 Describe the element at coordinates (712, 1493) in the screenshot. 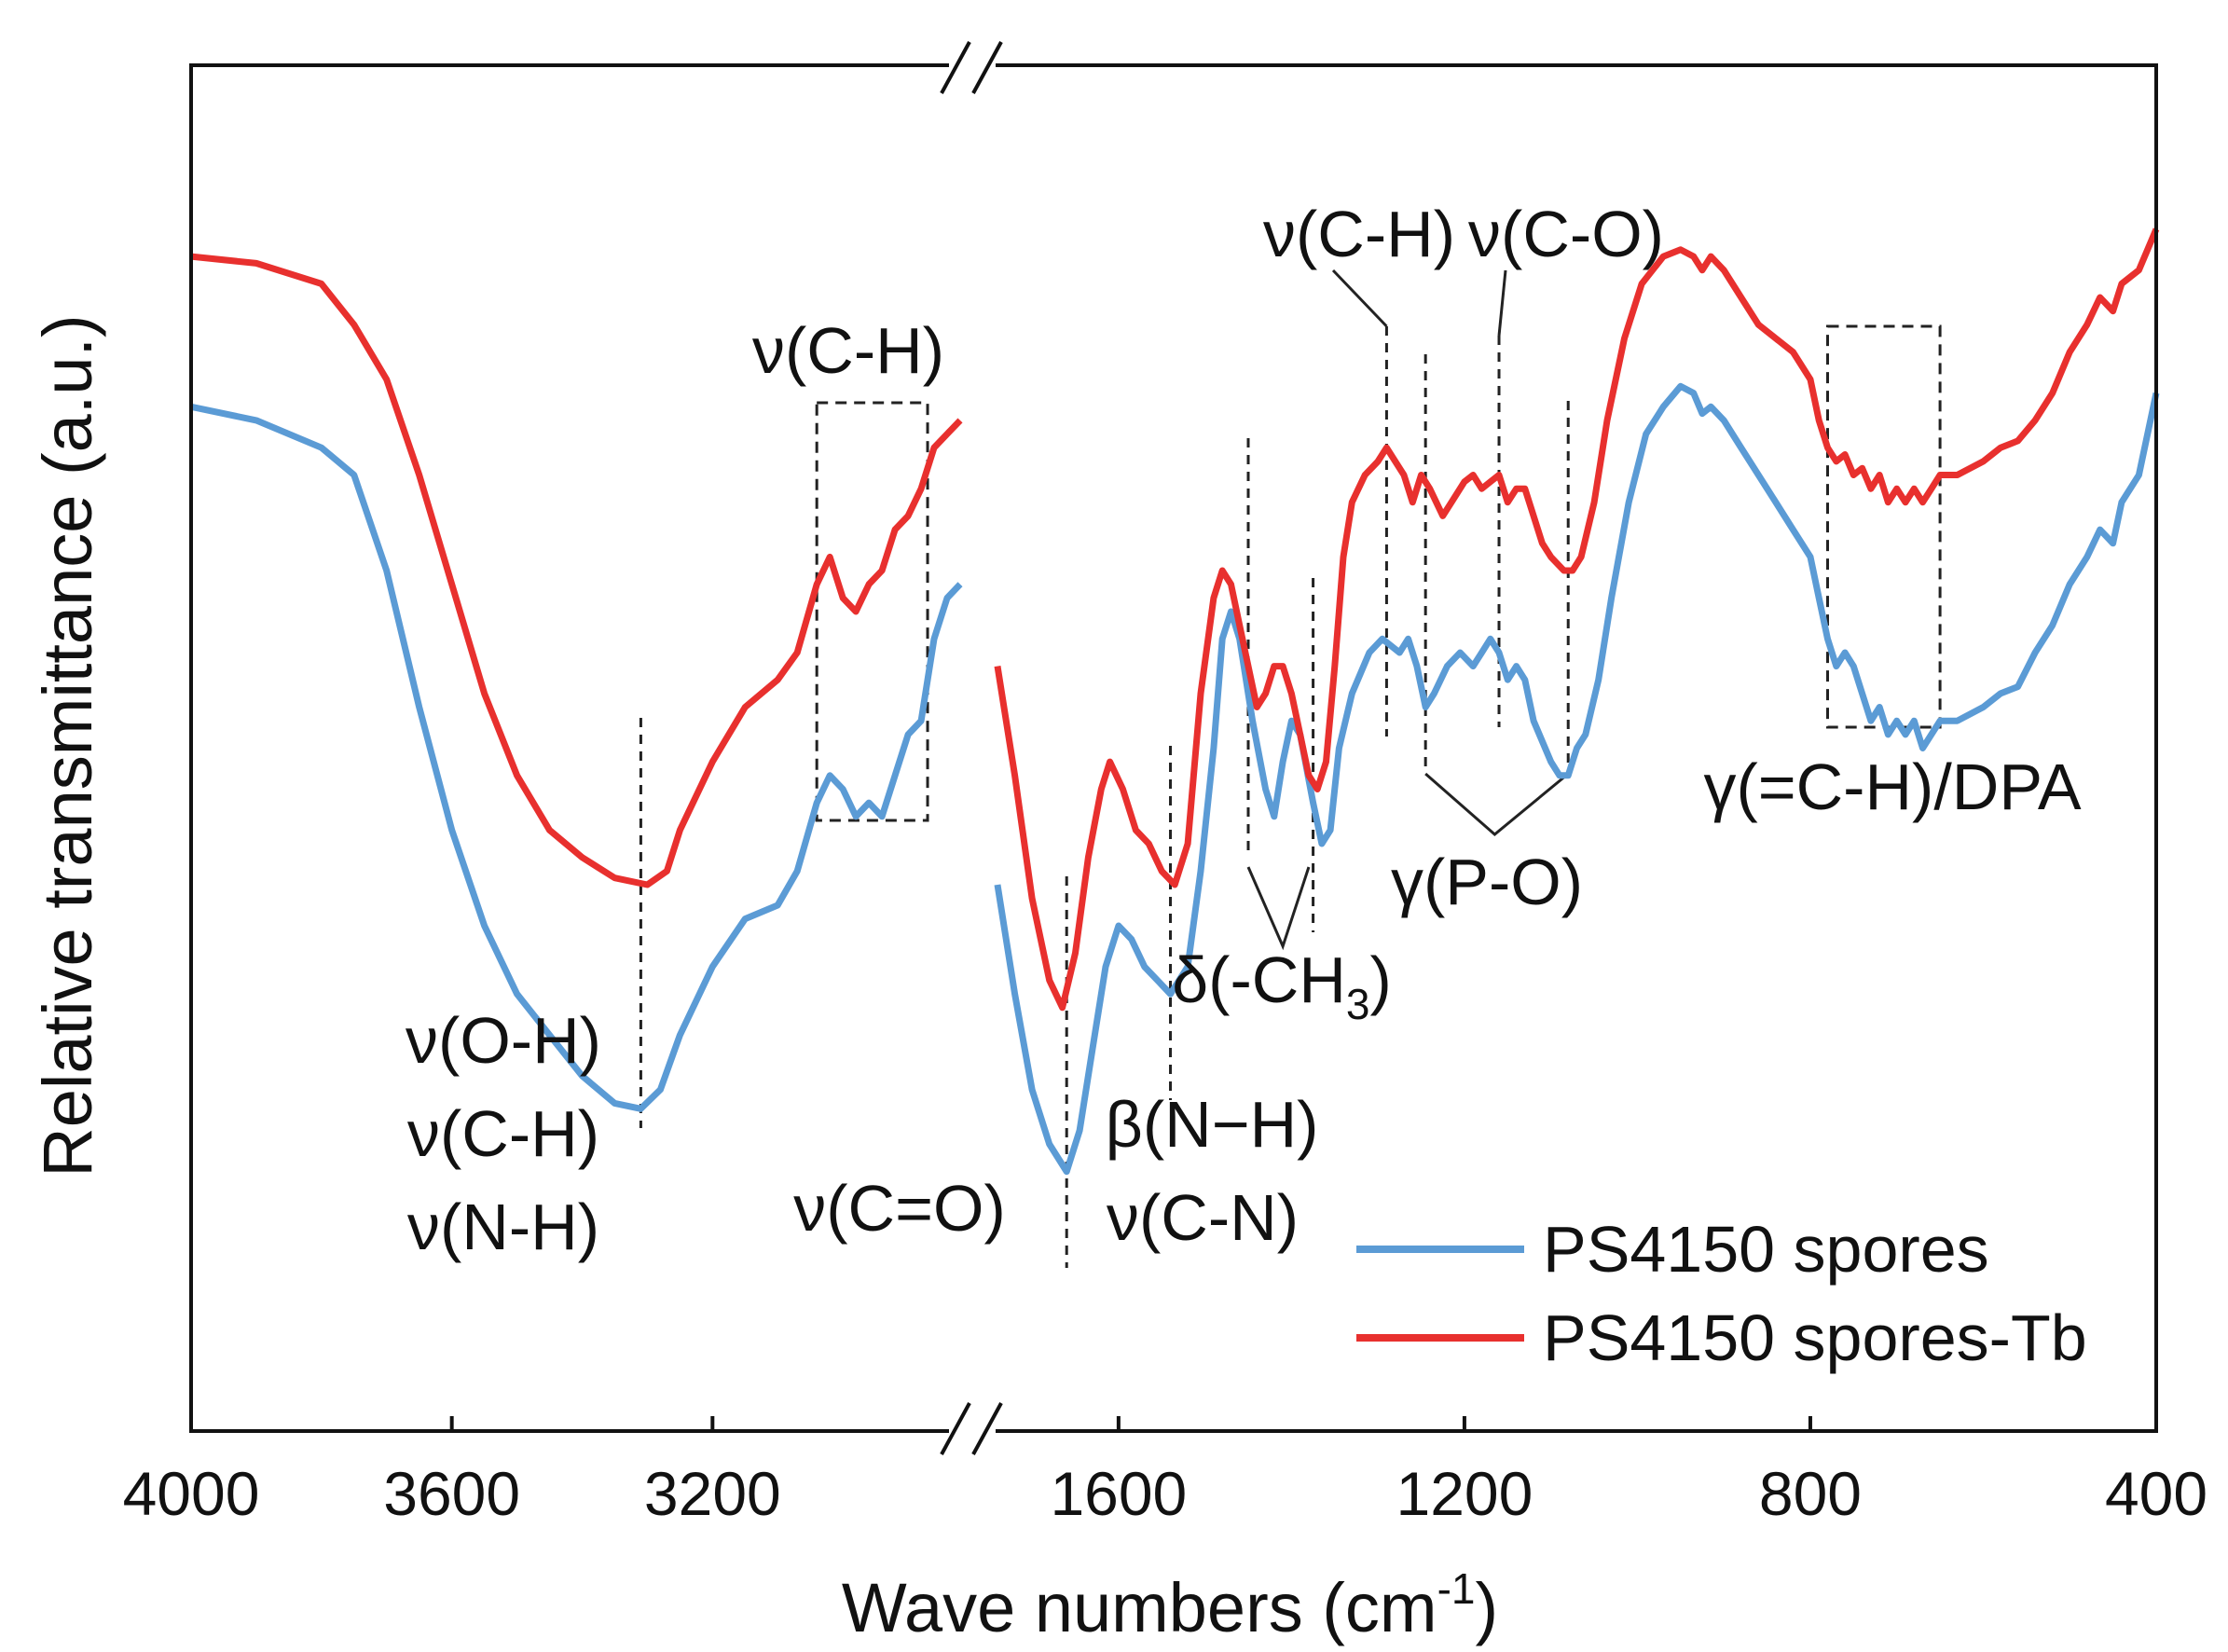

I see `x-tick-label: 3200` at that location.